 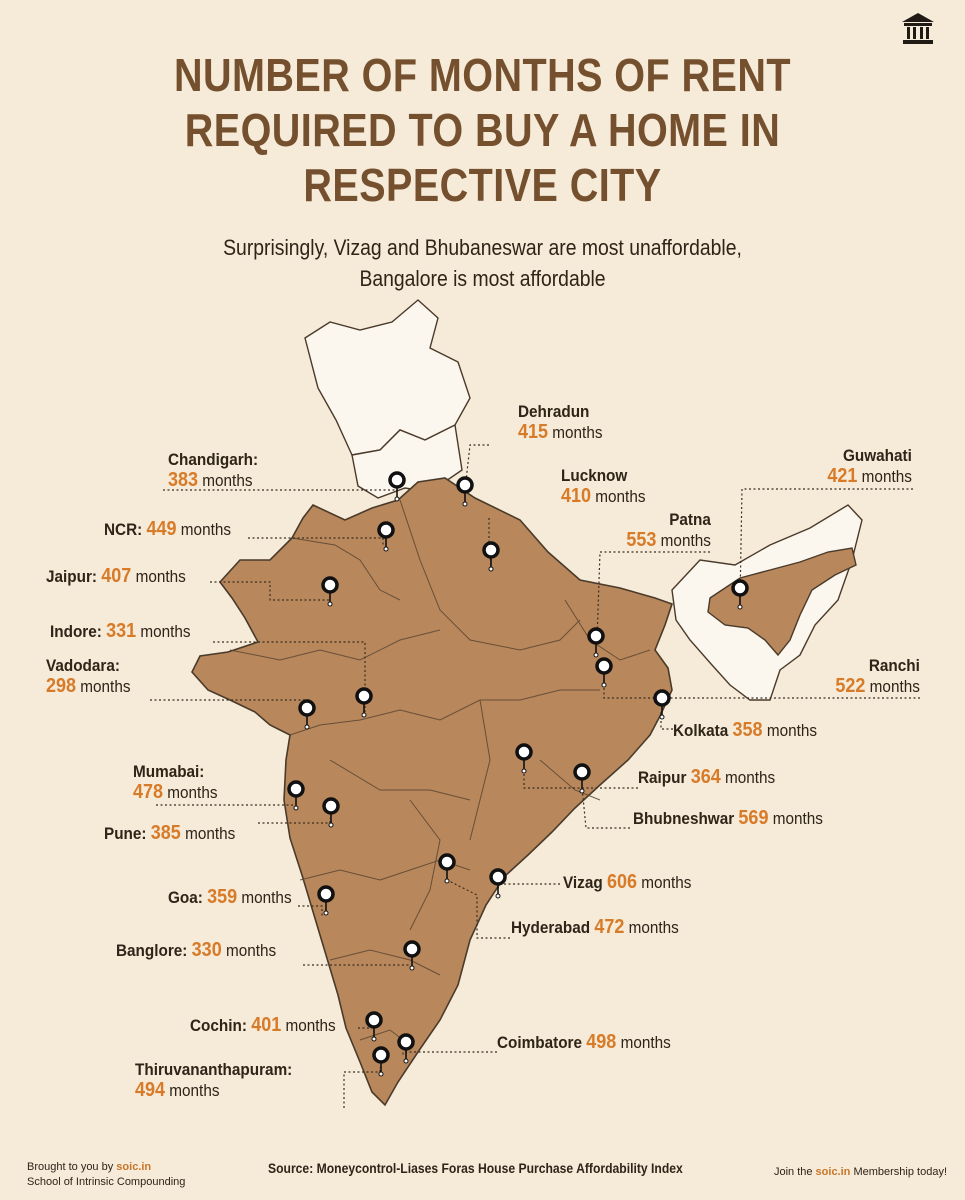 I want to click on city-value: 358, so click(x=747, y=730).